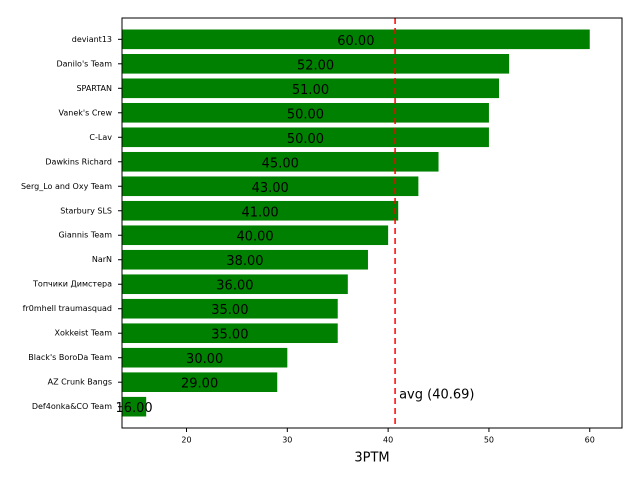 The image size is (640, 484). I want to click on value-label: 43.00, so click(270, 188).